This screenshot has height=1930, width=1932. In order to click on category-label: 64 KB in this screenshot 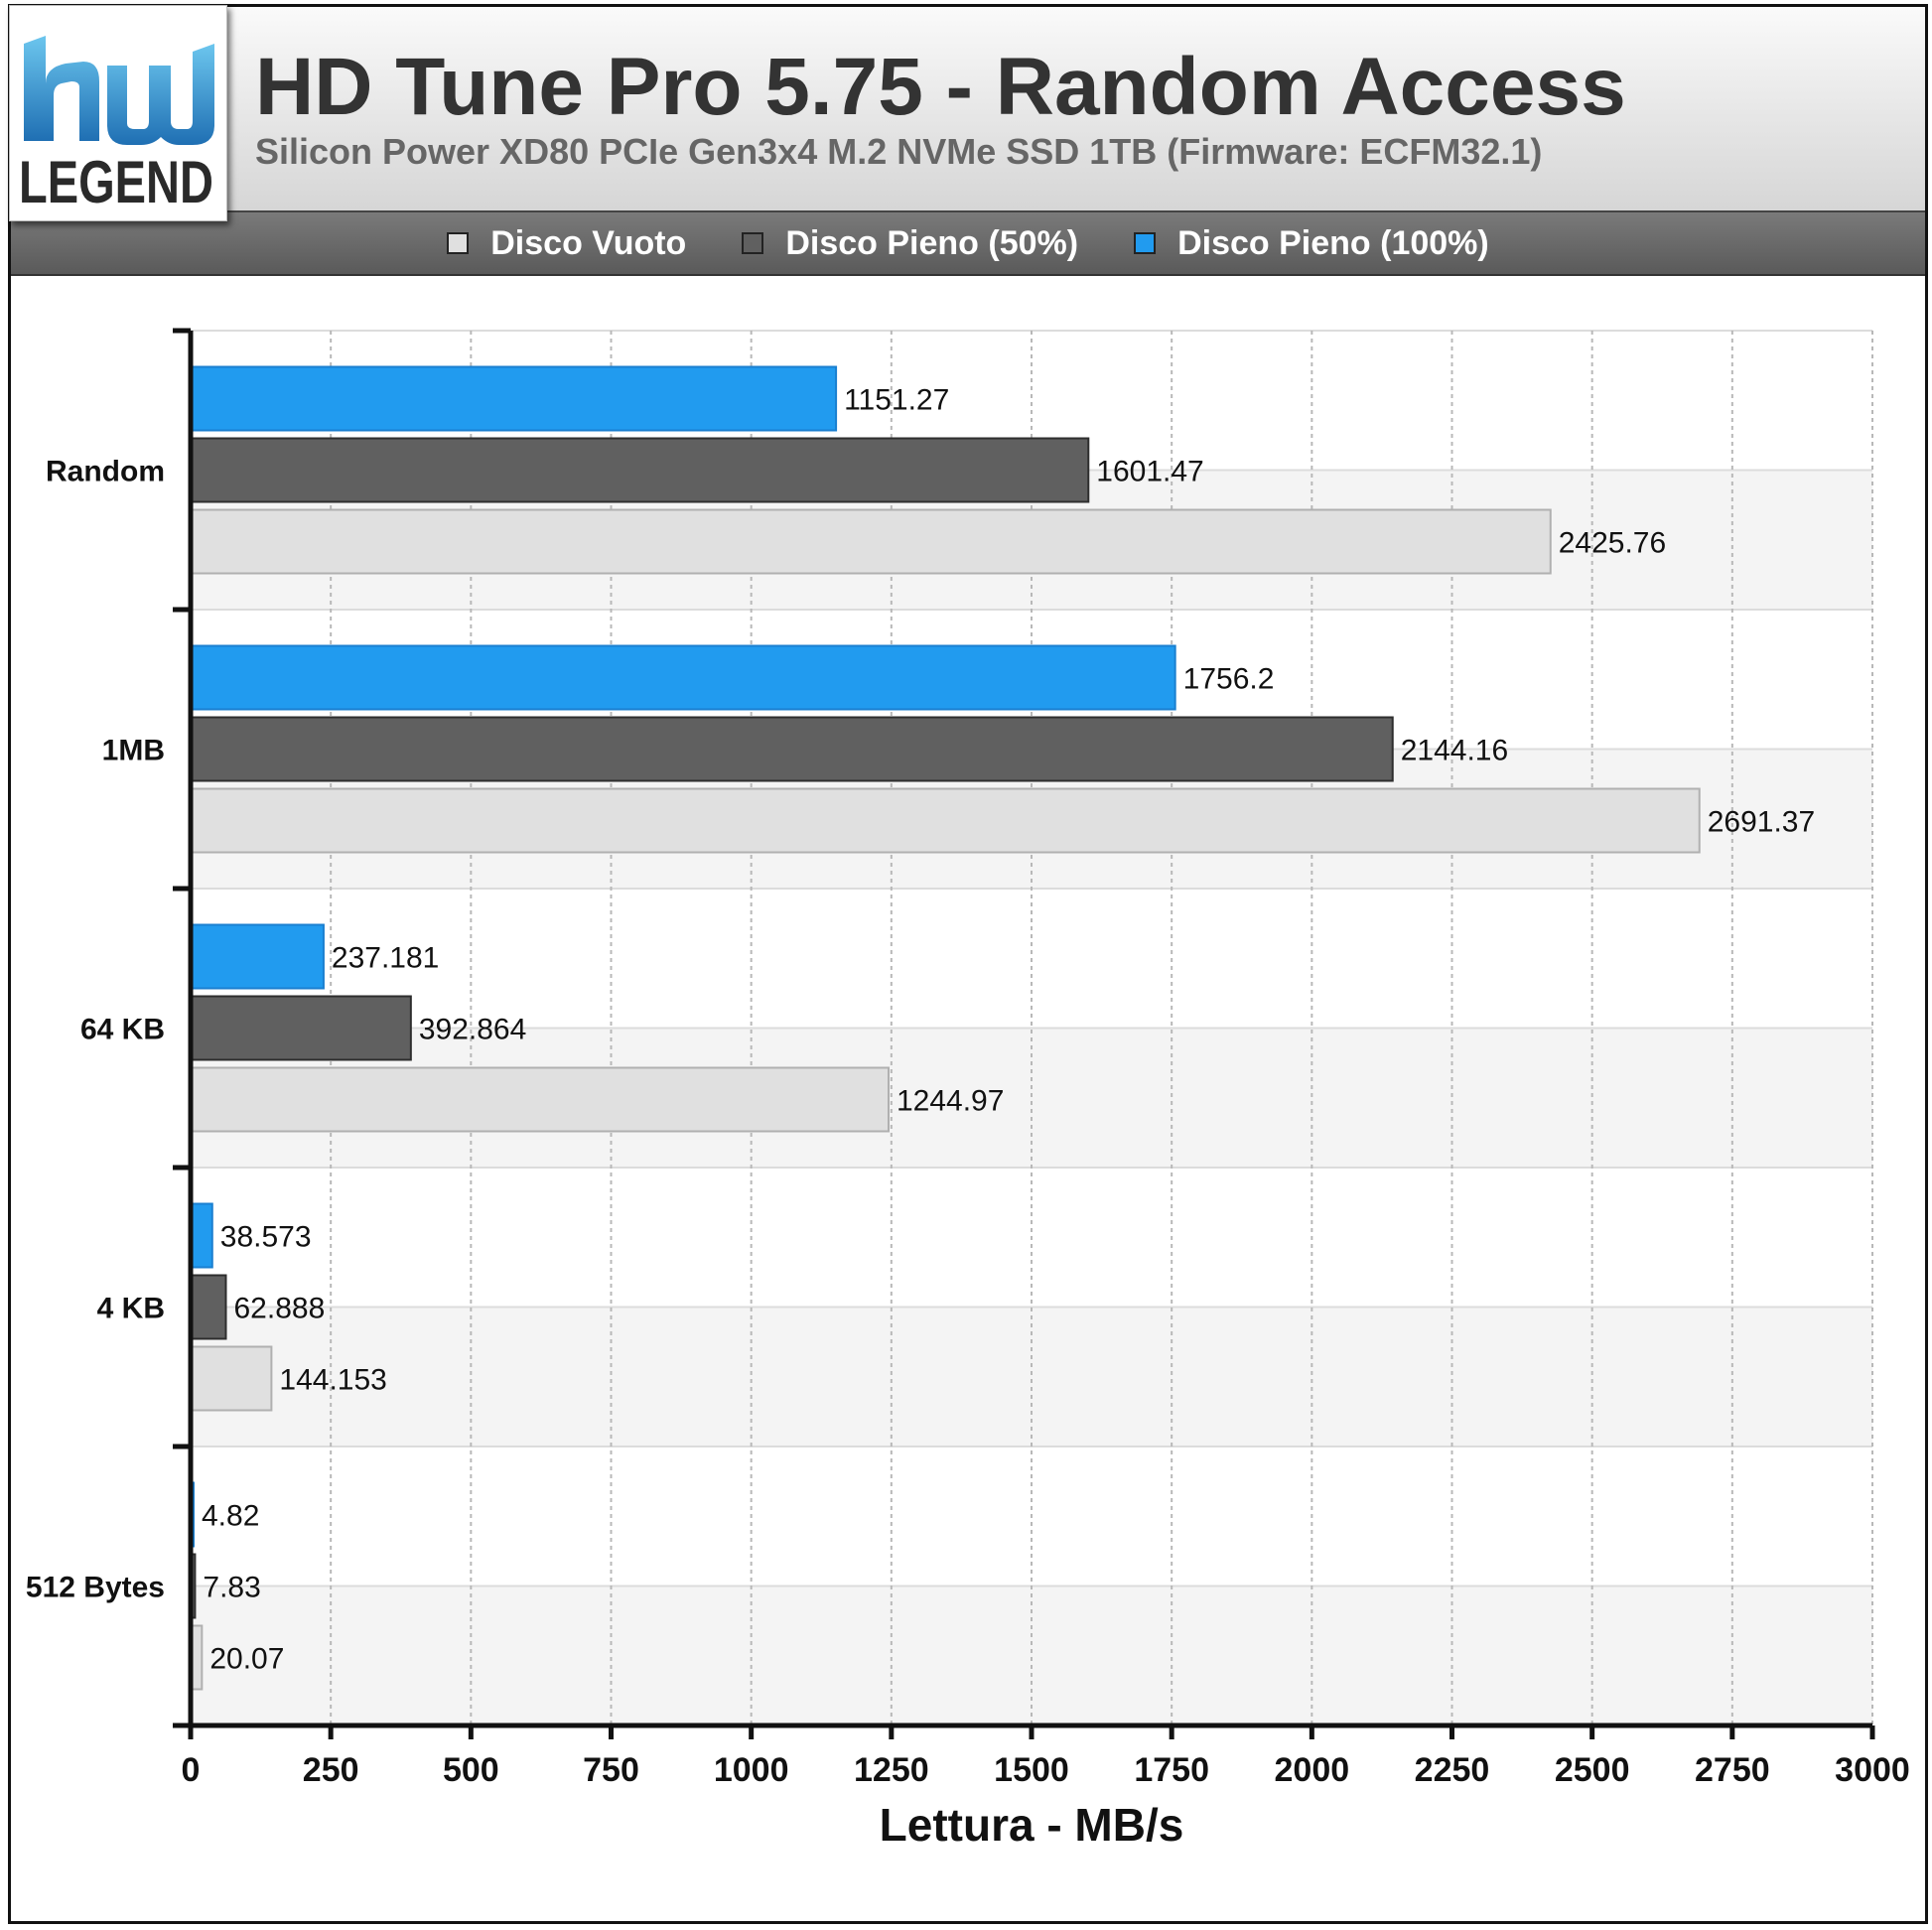, I will do `click(123, 1030)`.